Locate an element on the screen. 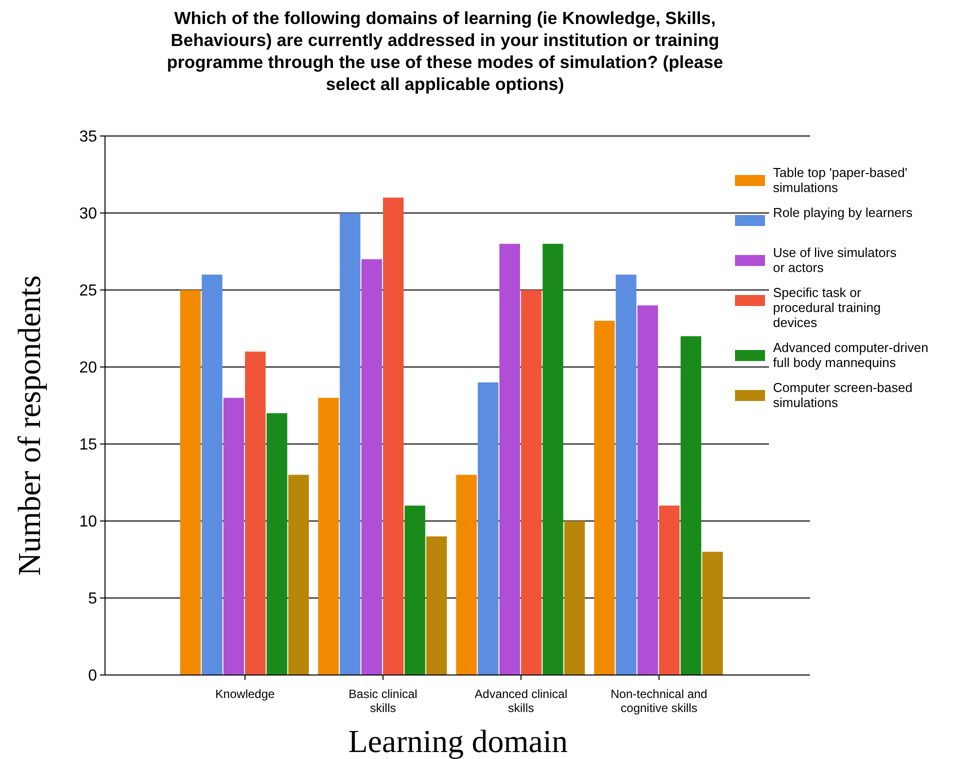 The width and height of the screenshot is (972, 759). y-tick-label: 5 is located at coordinates (93, 599).